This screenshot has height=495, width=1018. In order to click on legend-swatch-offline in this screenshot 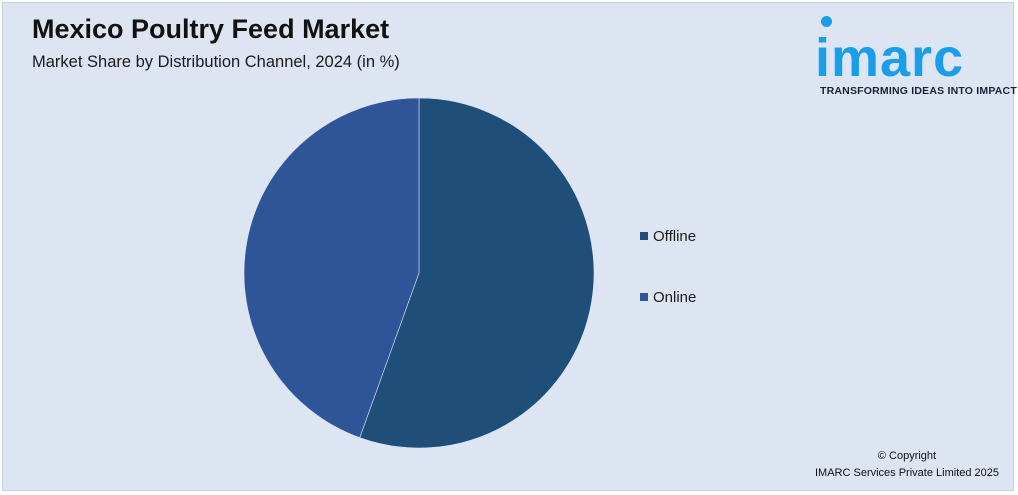, I will do `click(644, 236)`.